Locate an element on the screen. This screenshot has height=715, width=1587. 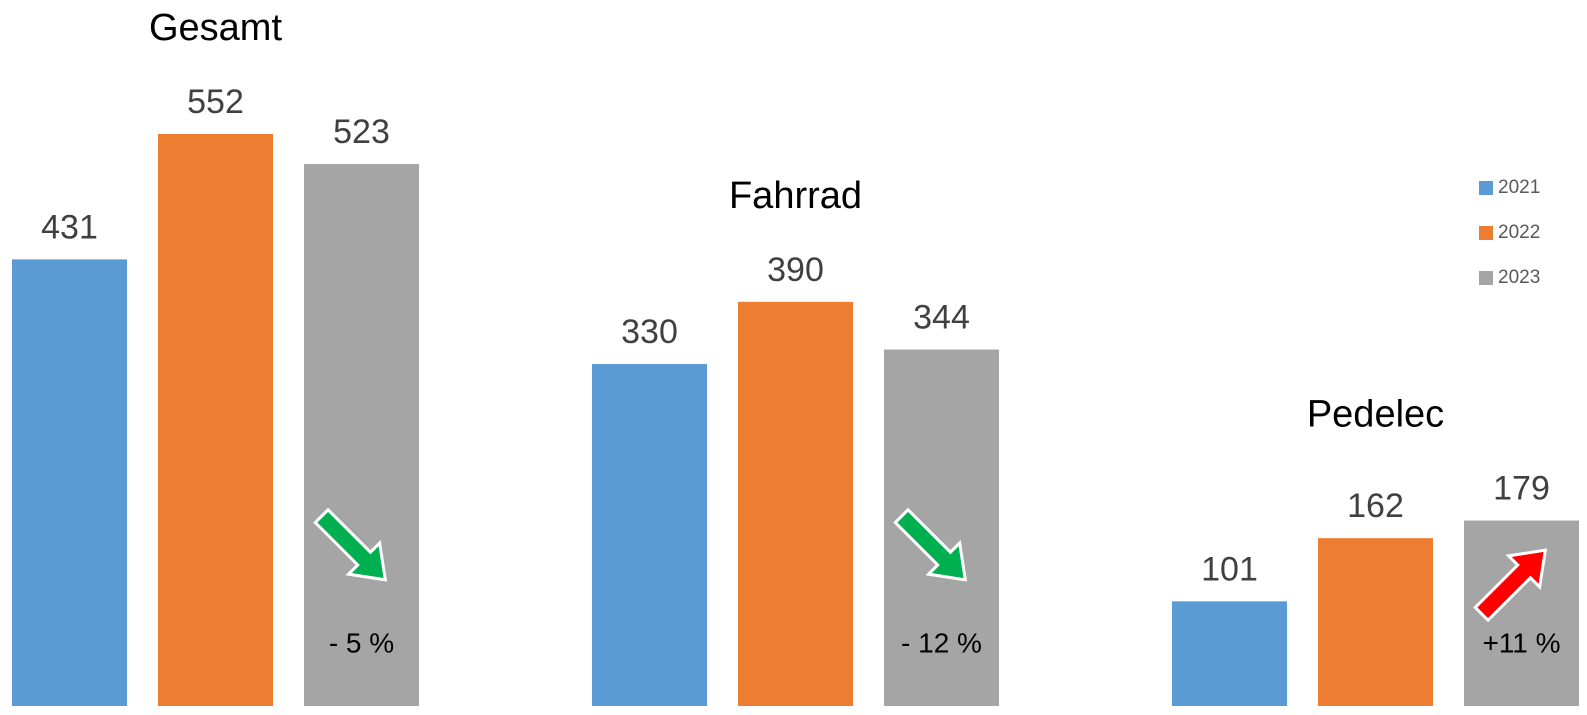
legend-label: 2021 is located at coordinates (1519, 187).